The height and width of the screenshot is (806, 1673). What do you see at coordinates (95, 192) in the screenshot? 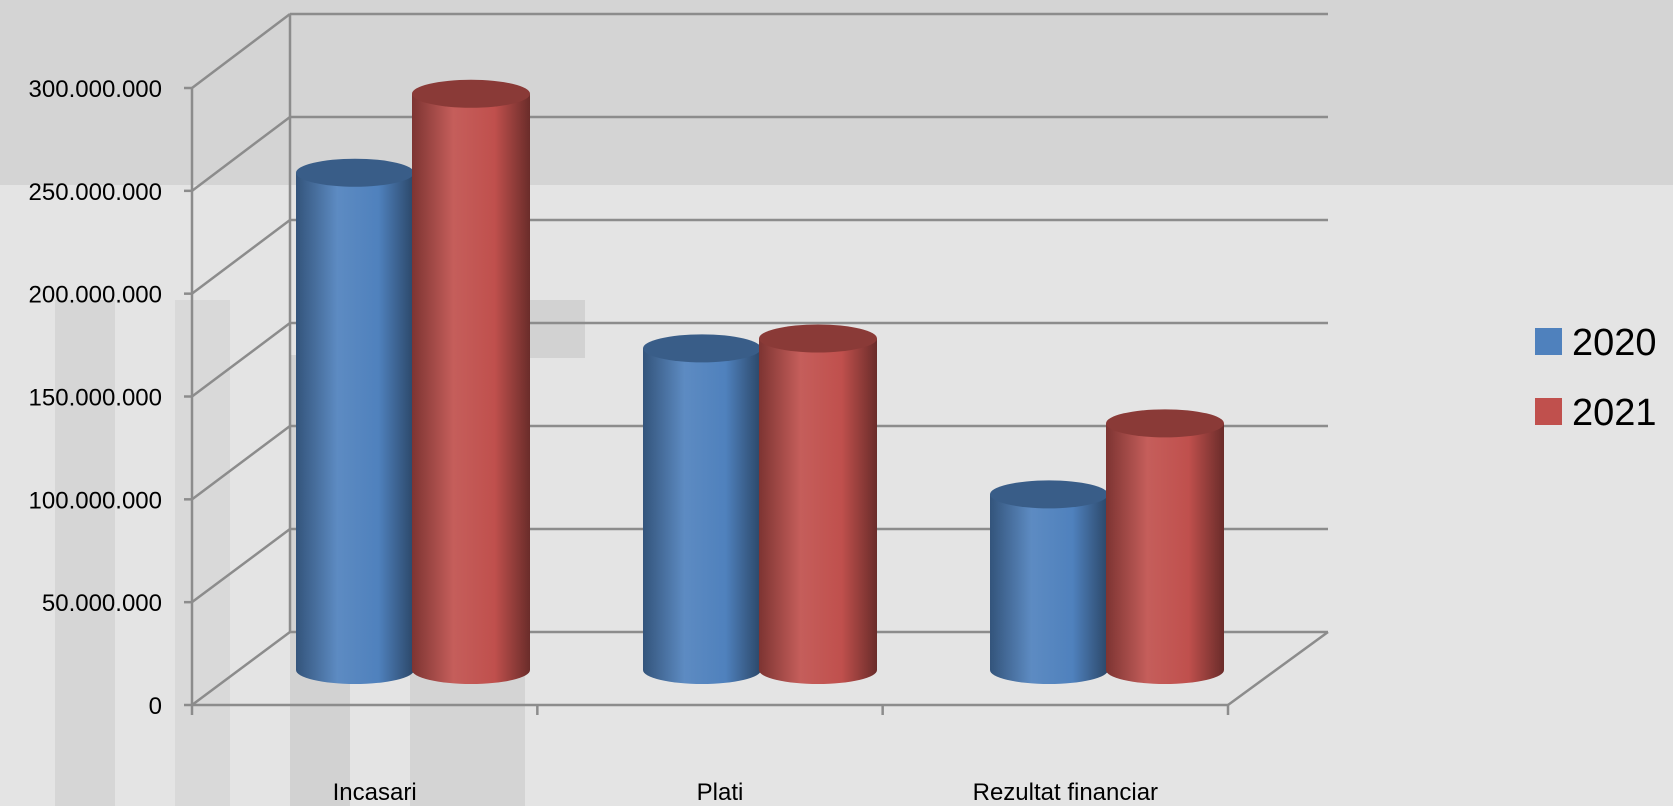
I see `y-tick-label: 250.000.000` at bounding box center [95, 192].